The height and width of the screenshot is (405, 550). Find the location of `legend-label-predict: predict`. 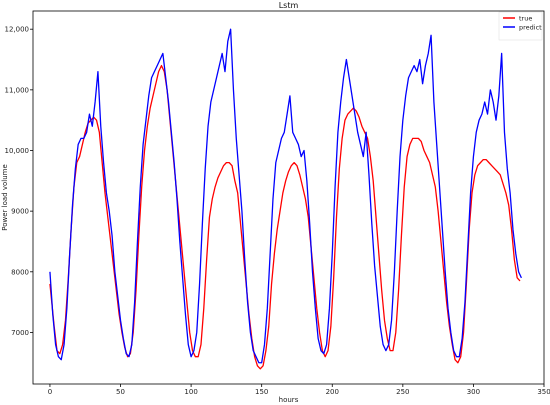

legend-label-predict: predict is located at coordinates (530, 28).